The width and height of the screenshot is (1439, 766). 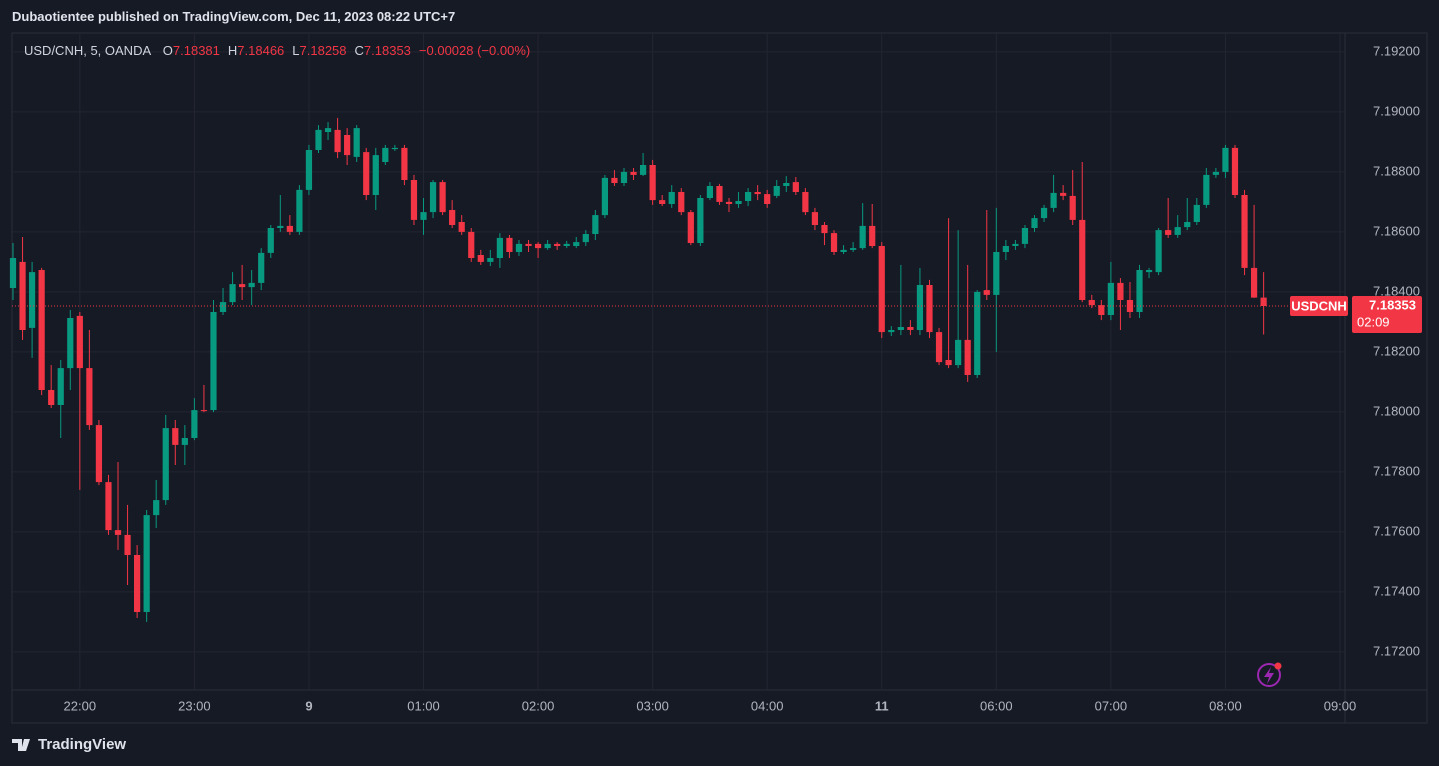 I want to click on x-tick-label: 11, so click(x=882, y=705).